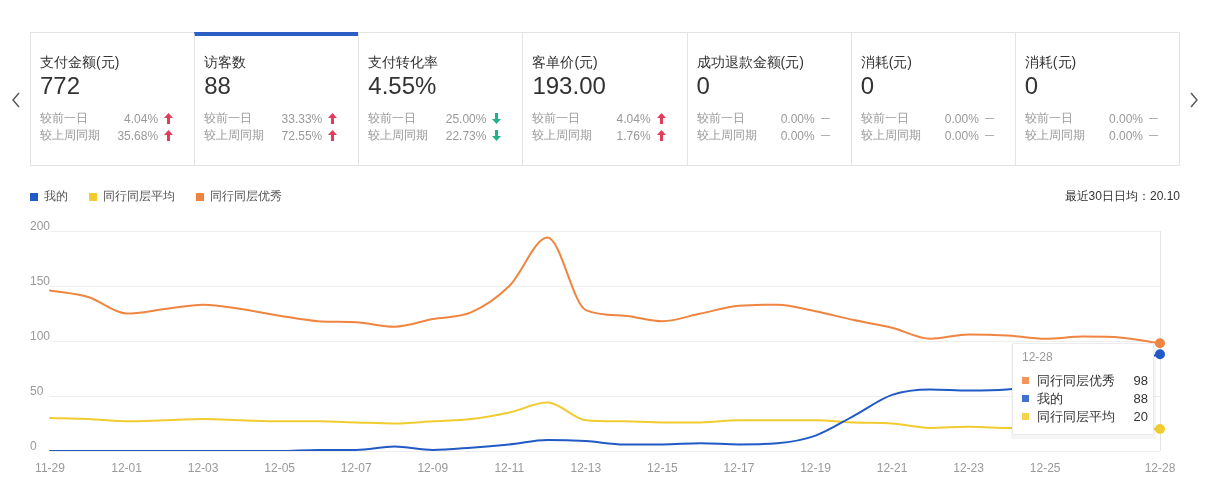  What do you see at coordinates (127, 467) in the screenshot?
I see `x-tick-label: 12-01` at bounding box center [127, 467].